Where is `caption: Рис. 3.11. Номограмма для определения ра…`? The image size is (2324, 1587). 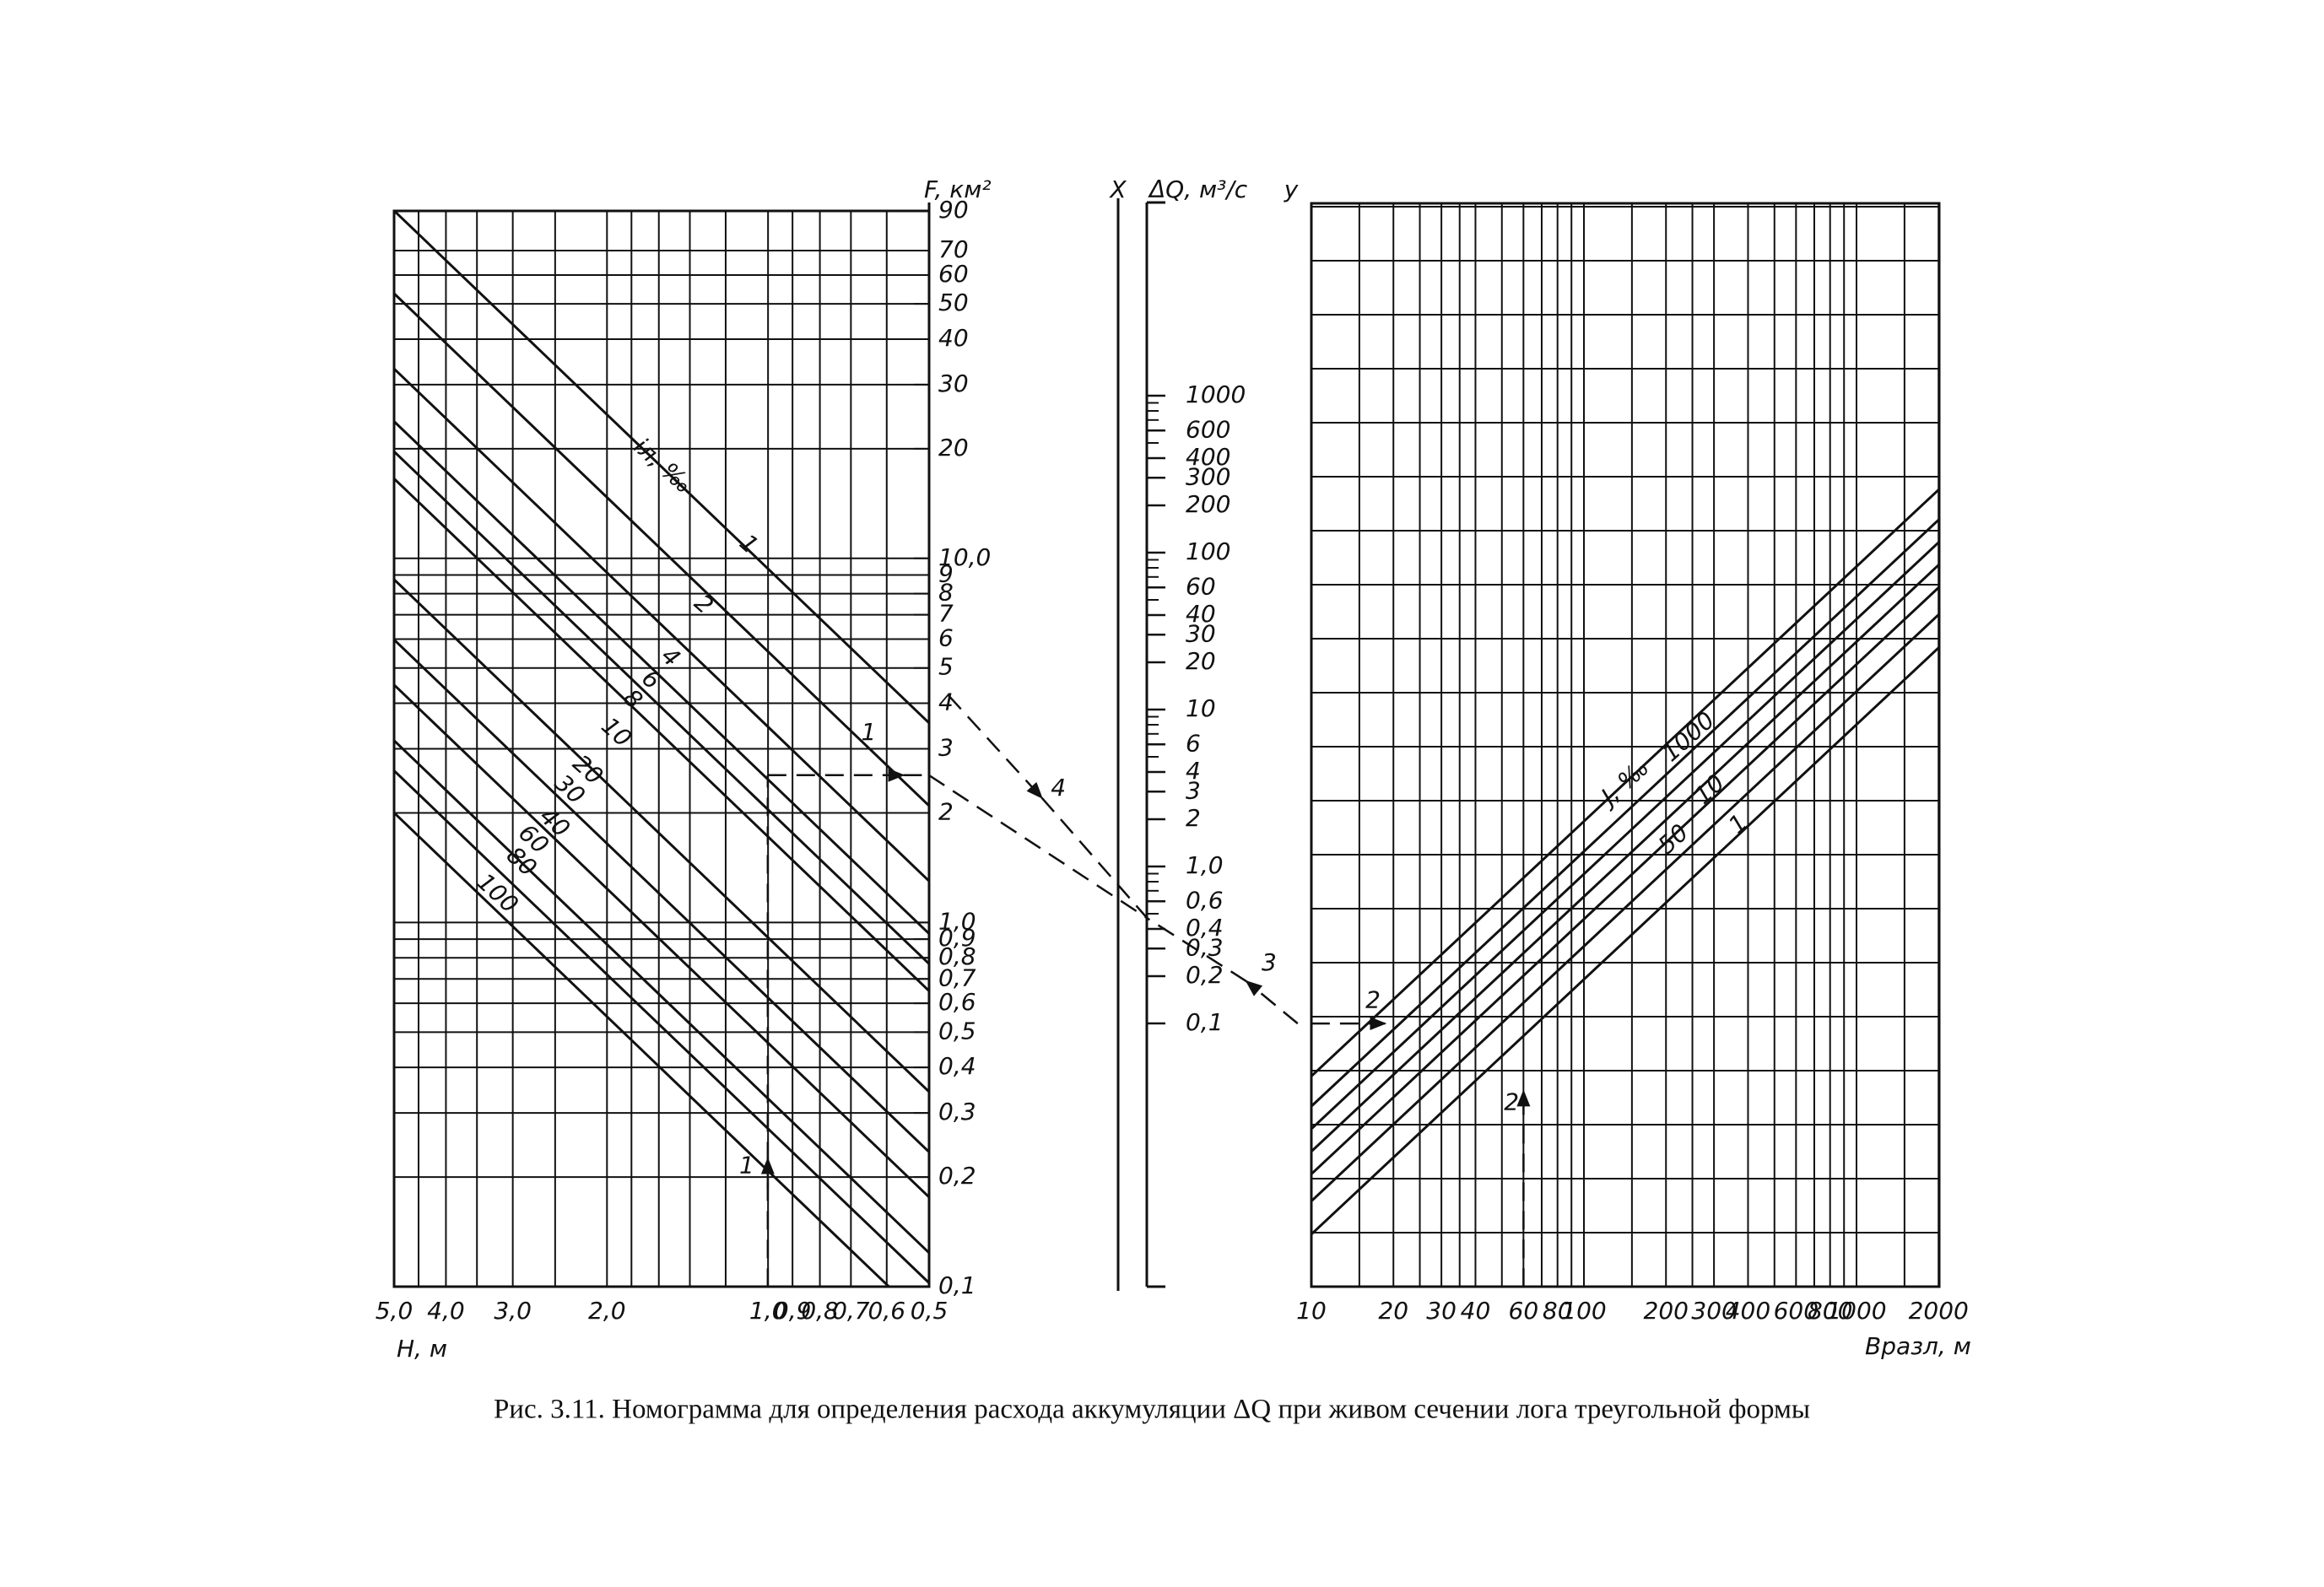 caption: Рис. 3.11. Номограмма для определения ра… is located at coordinates (1152, 1410).